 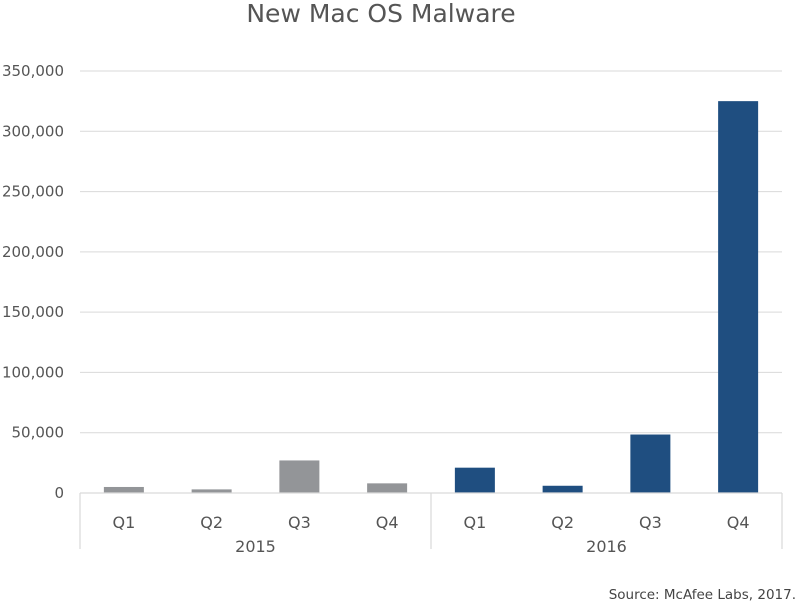 What do you see at coordinates (738, 297) in the screenshot?
I see `bar-2016-q4` at bounding box center [738, 297].